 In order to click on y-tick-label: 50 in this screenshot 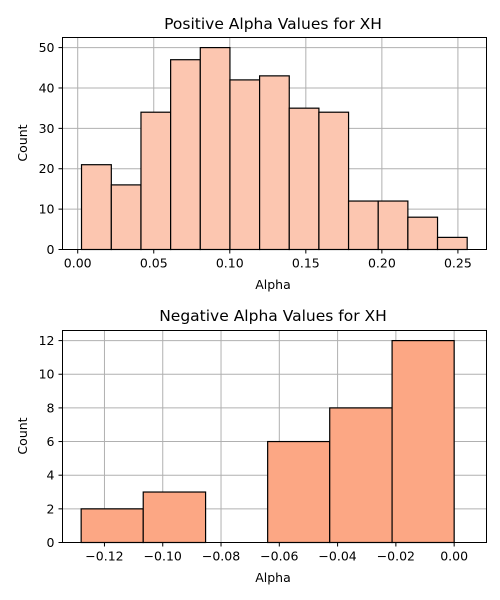, I will do `click(47, 47)`.